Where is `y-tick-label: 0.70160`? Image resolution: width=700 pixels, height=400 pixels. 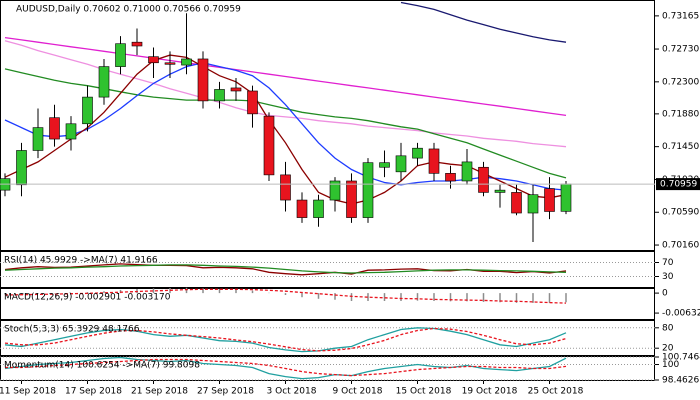
y-tick-label: 0.70160 is located at coordinates (680, 246).